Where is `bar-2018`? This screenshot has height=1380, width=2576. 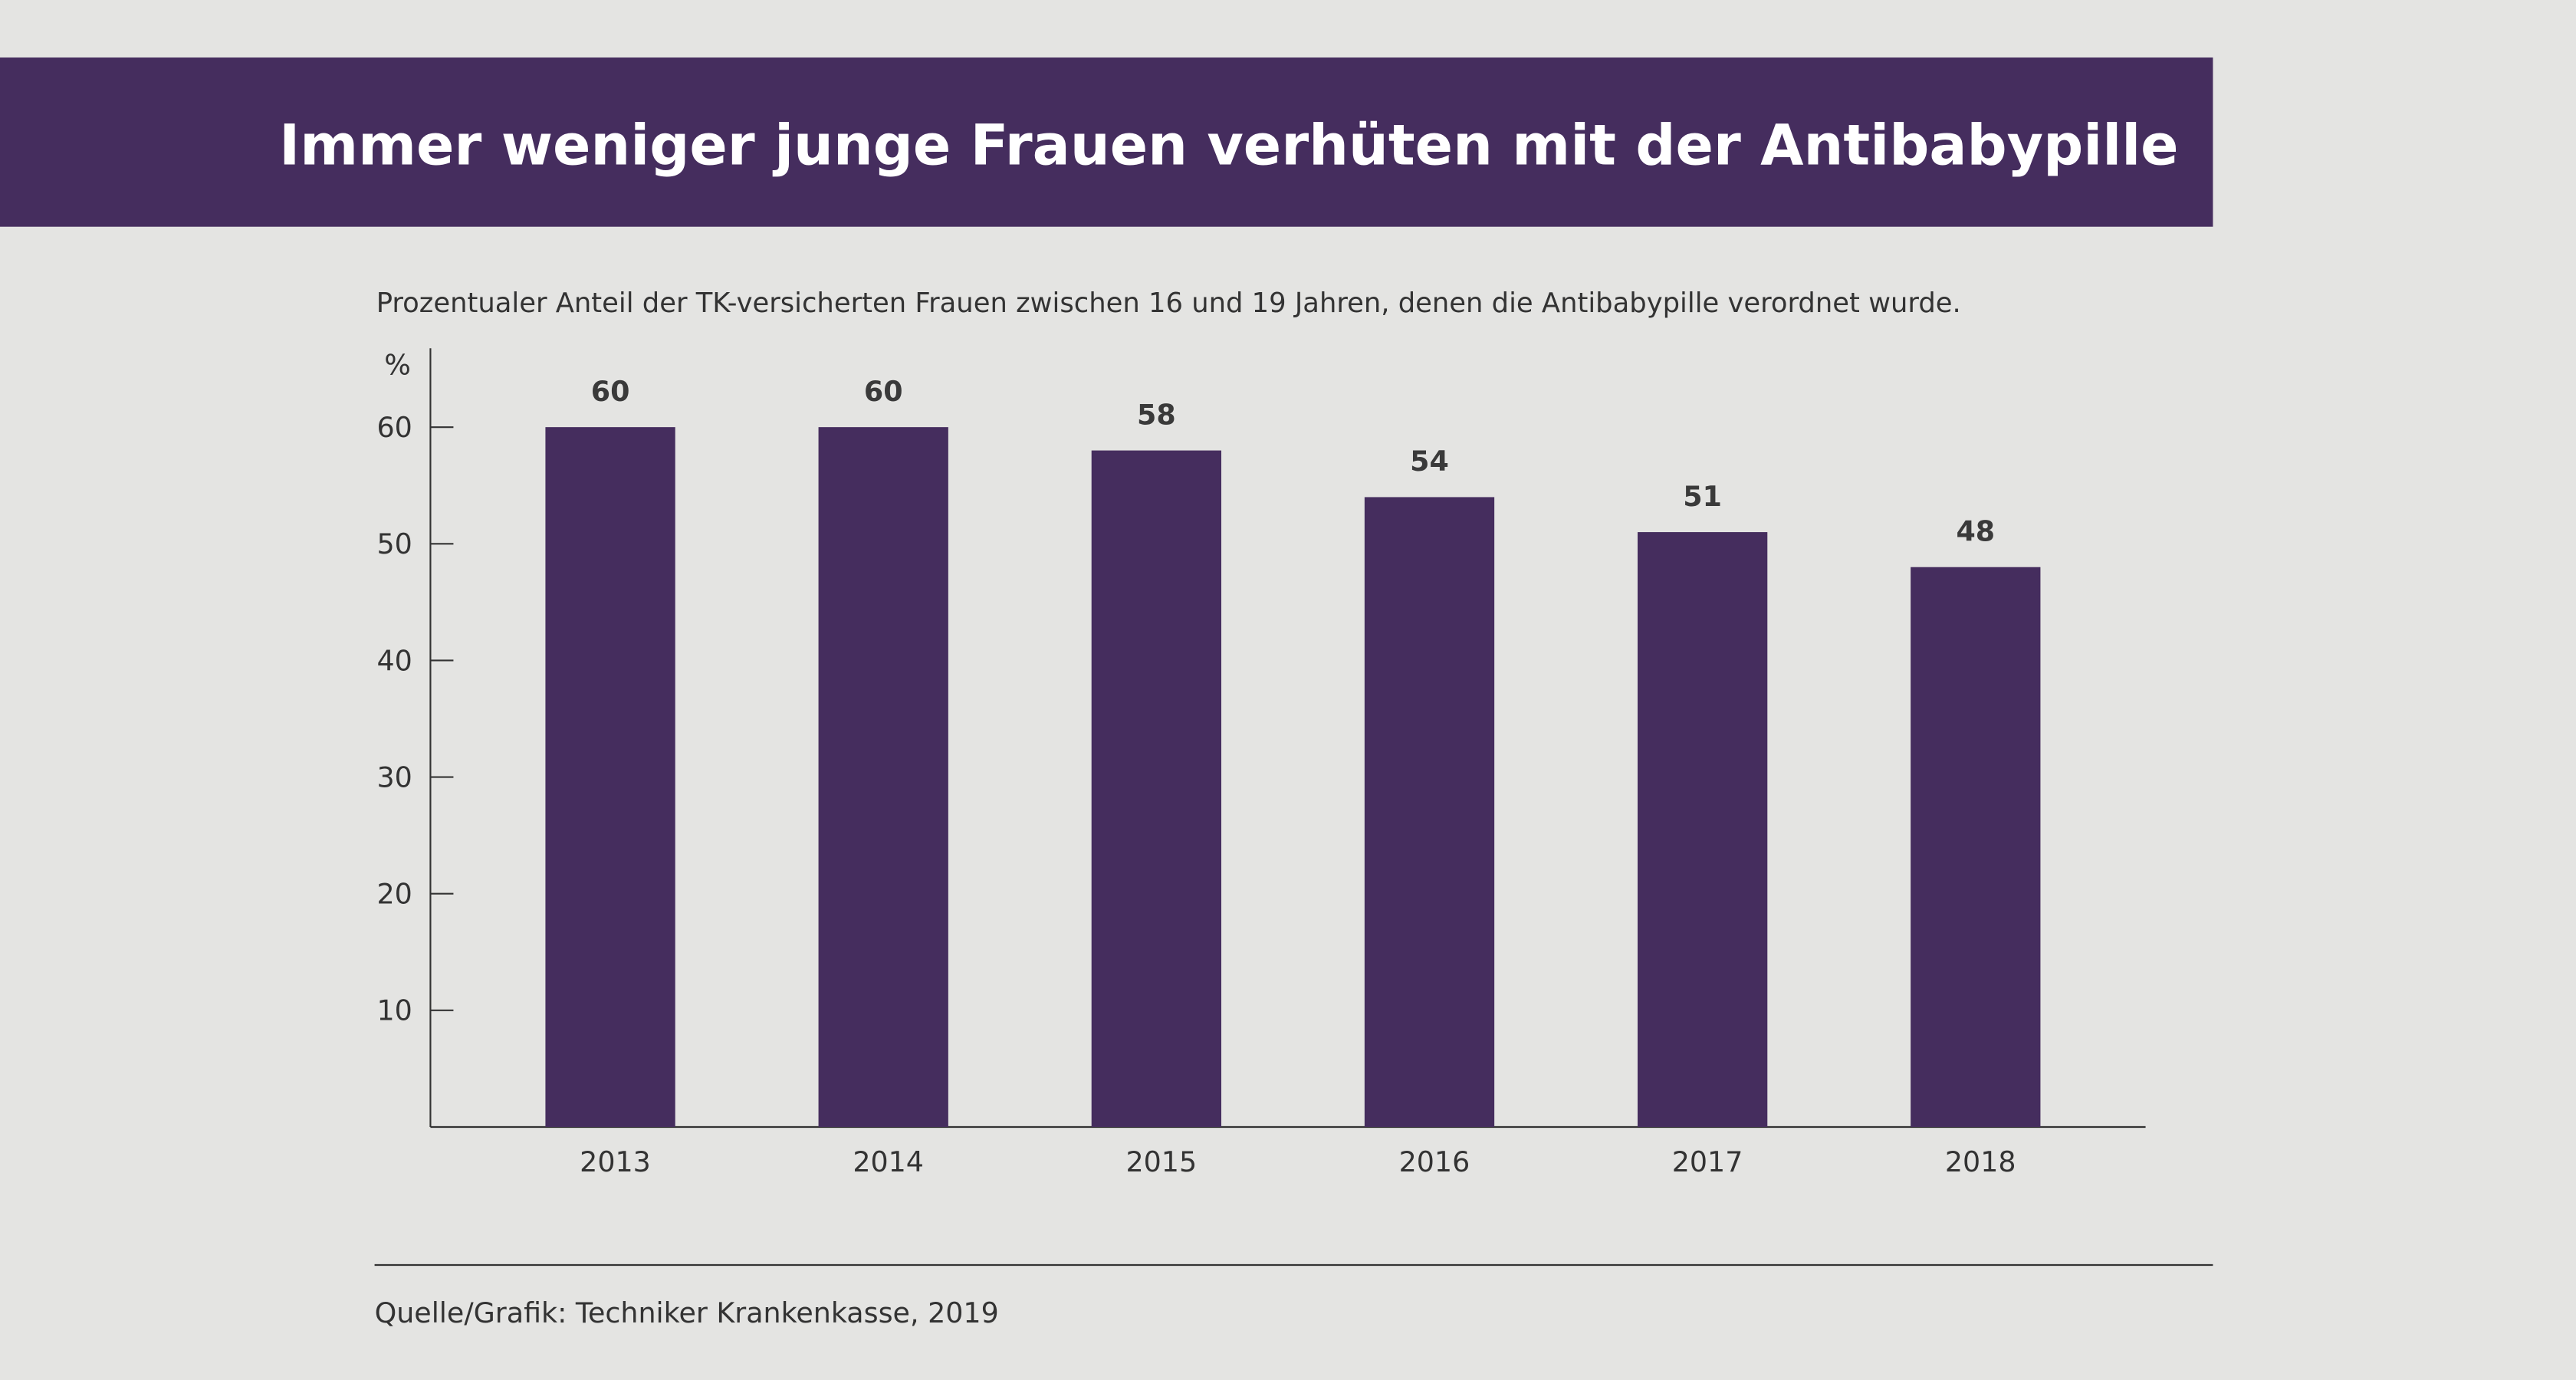 bar-2018 is located at coordinates (1976, 847).